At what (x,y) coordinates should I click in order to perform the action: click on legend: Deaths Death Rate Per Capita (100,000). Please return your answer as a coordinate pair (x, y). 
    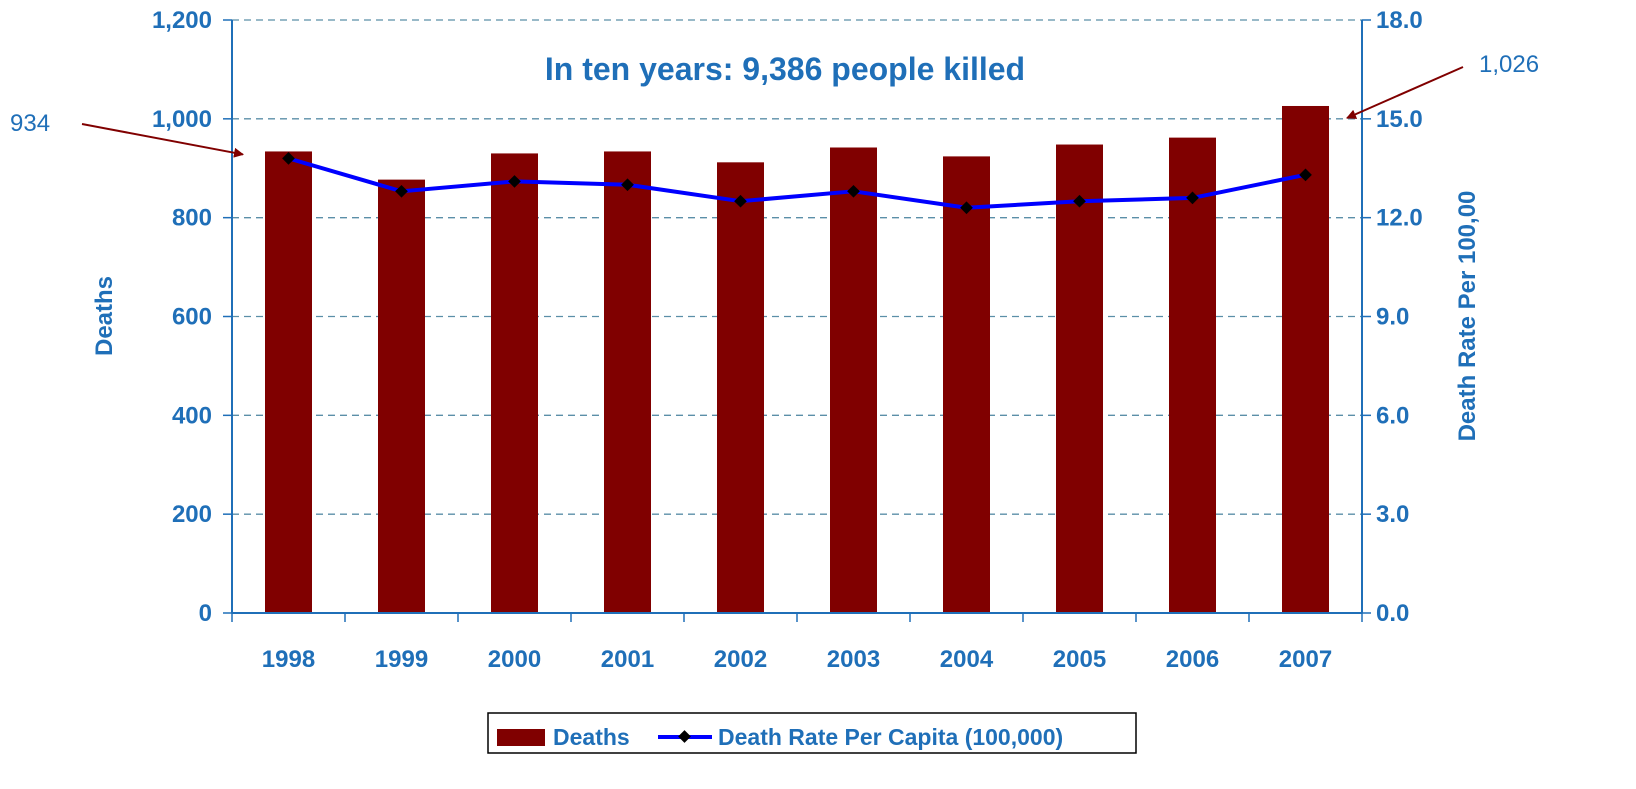
    Looking at the image, I should click on (812, 733).